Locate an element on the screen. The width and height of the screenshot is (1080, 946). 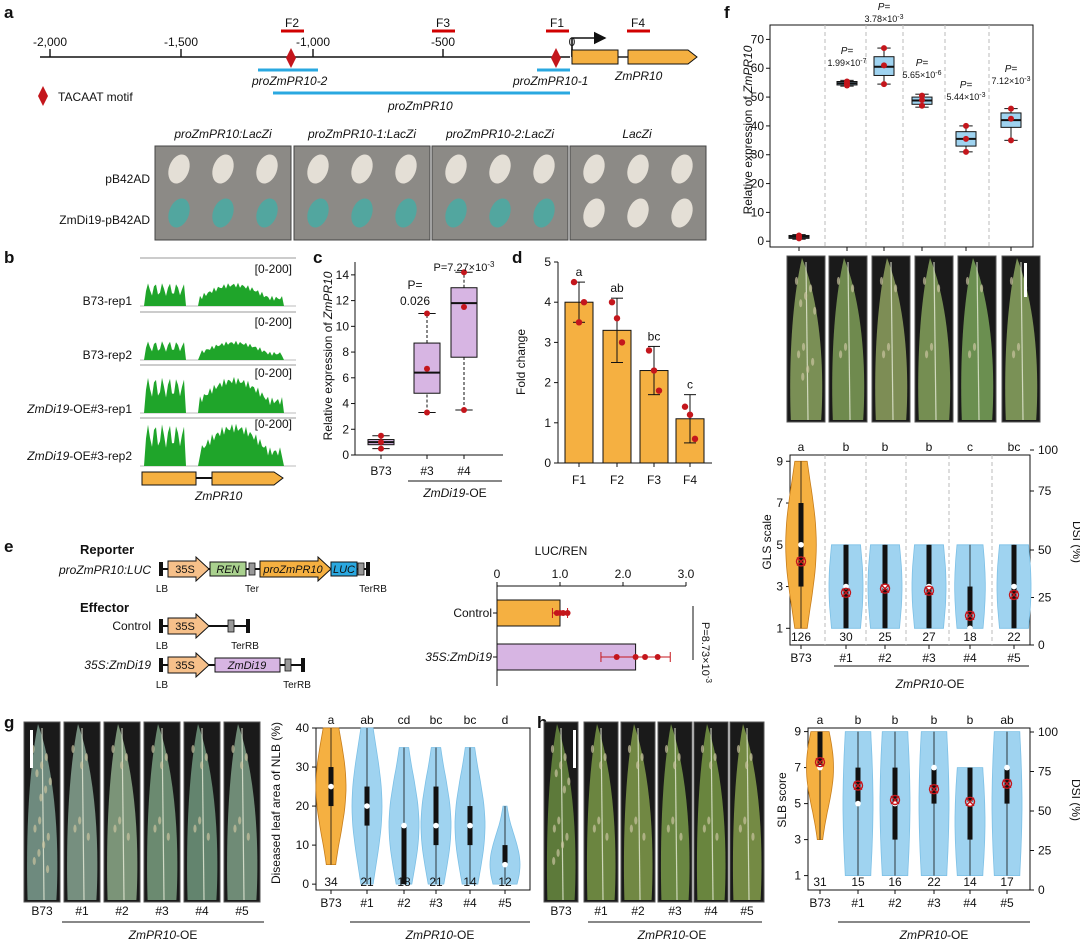
y-tick-label: 5 is located at coordinates (547, 262).